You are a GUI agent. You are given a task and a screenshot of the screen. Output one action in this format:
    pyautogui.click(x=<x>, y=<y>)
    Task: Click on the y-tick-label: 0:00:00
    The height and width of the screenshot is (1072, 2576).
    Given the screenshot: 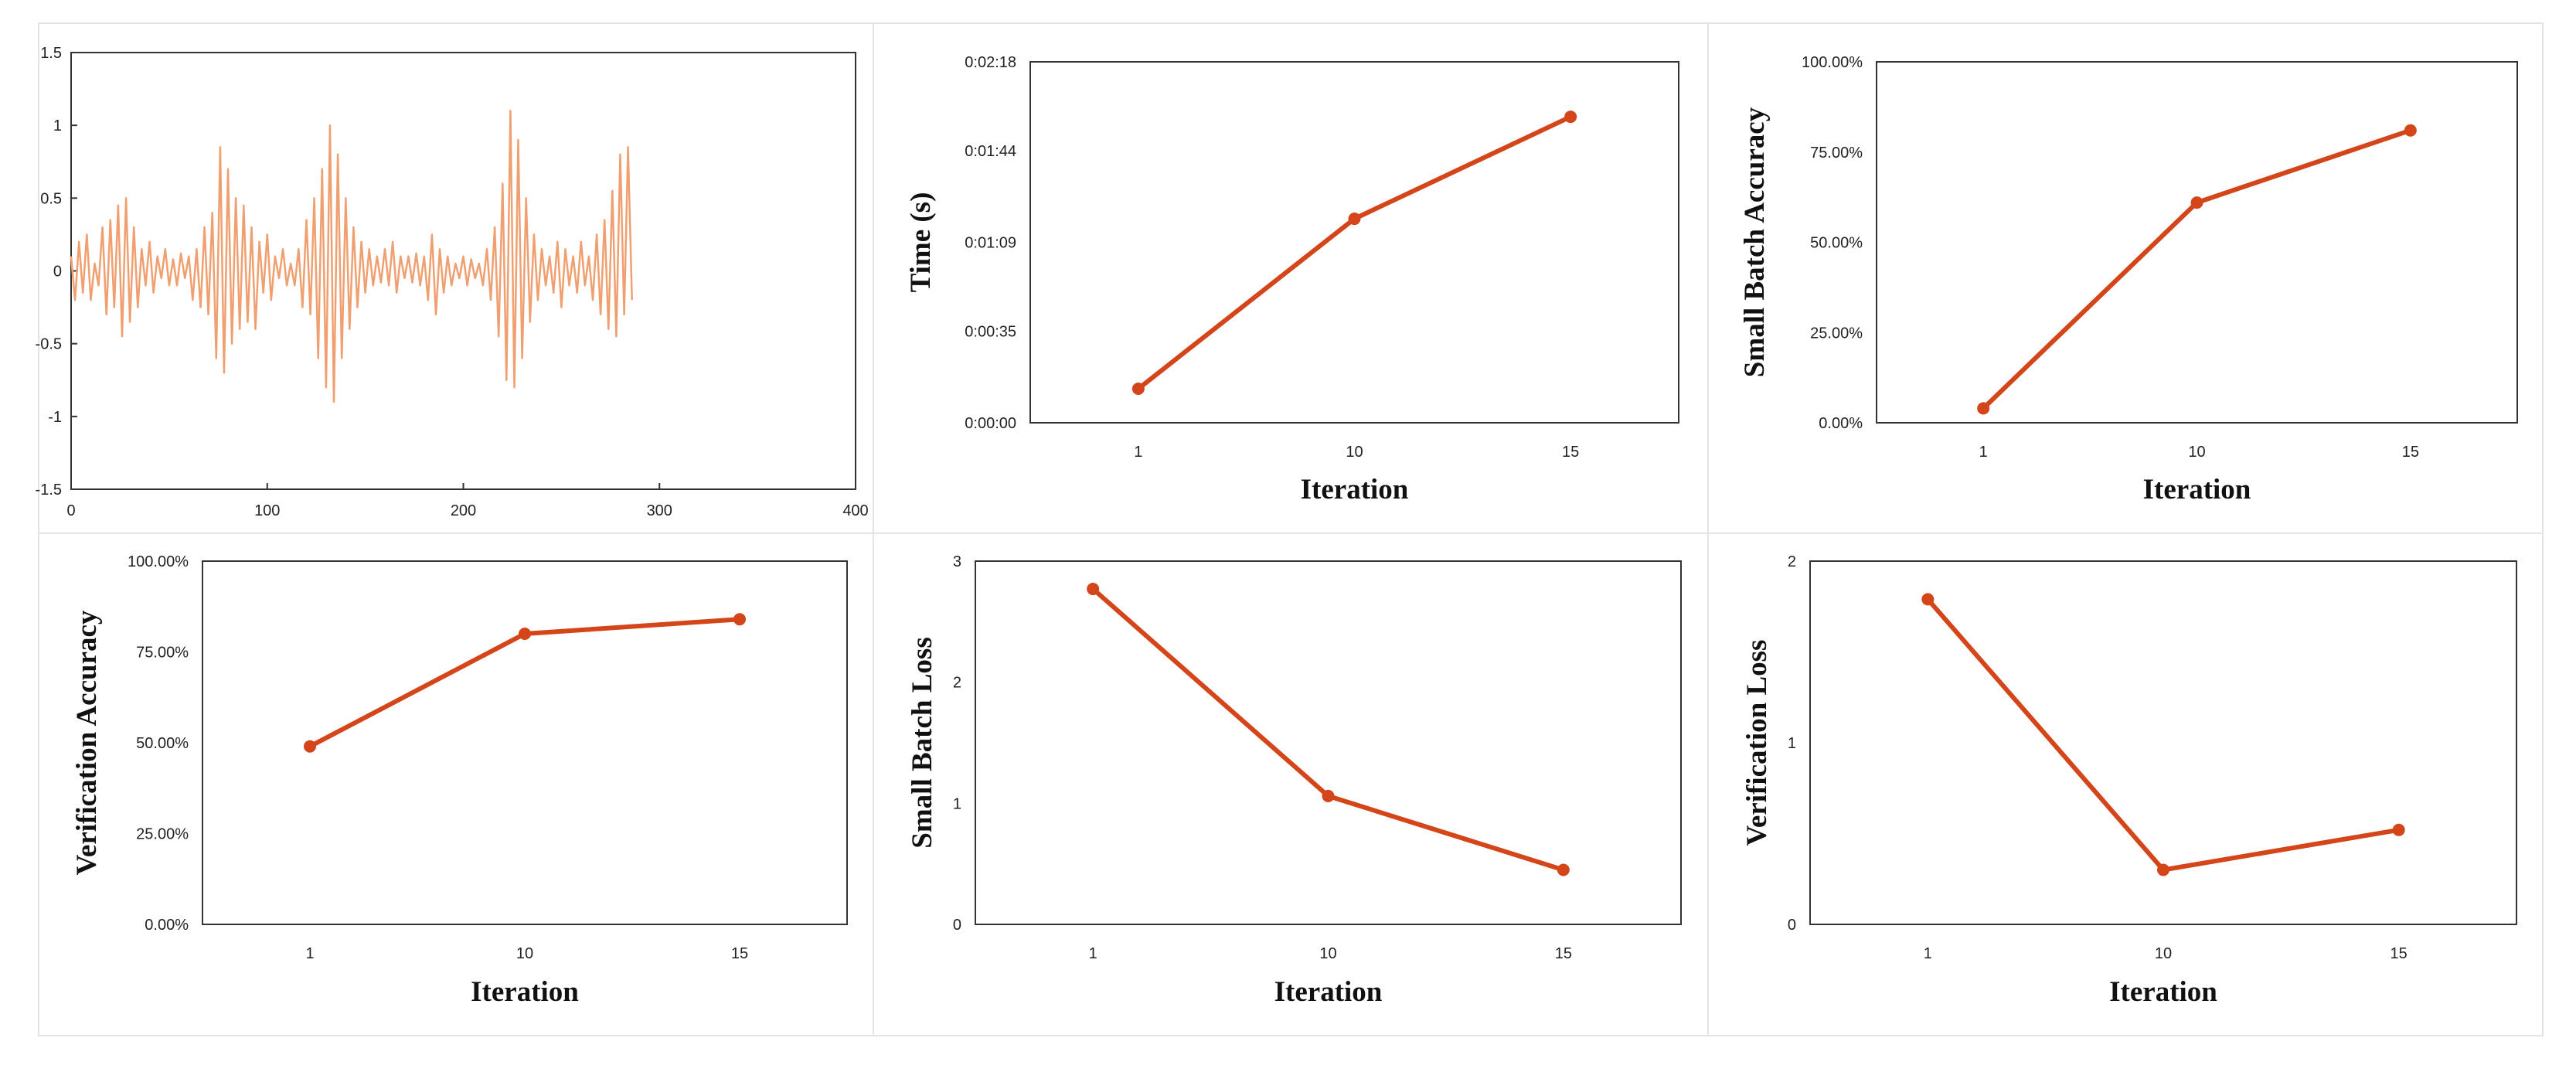 What is the action you would take?
    pyautogui.click(x=991, y=423)
    